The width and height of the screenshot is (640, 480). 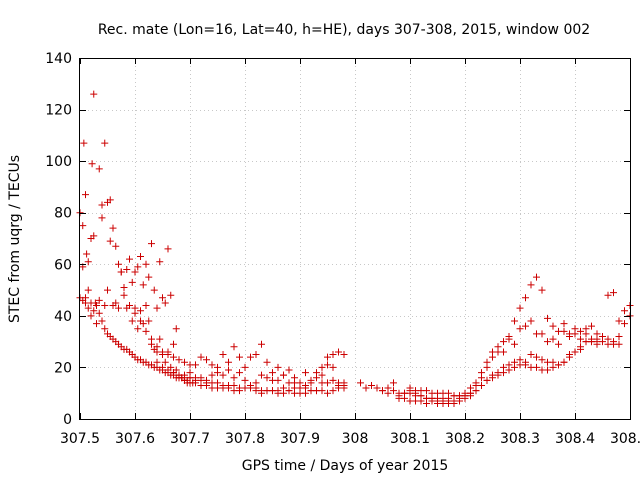 What do you see at coordinates (63, 214) in the screenshot?
I see `y-tick-label: 80` at bounding box center [63, 214].